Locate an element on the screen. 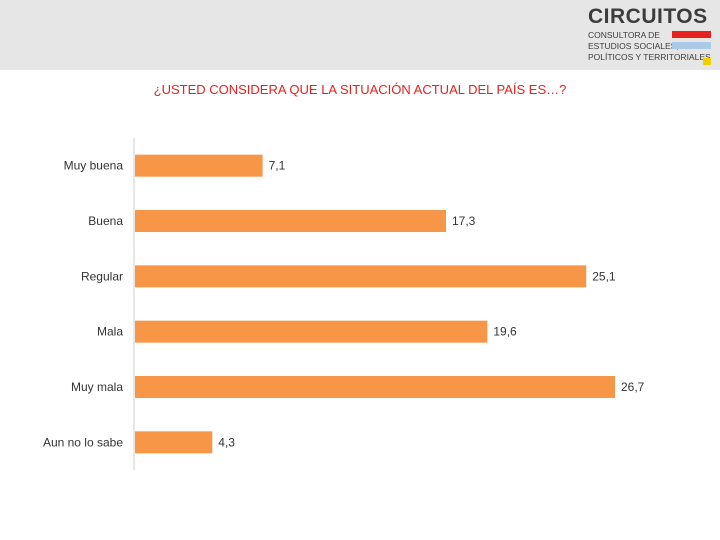 This screenshot has width=720, height=540. logo-red-bar is located at coordinates (691, 34).